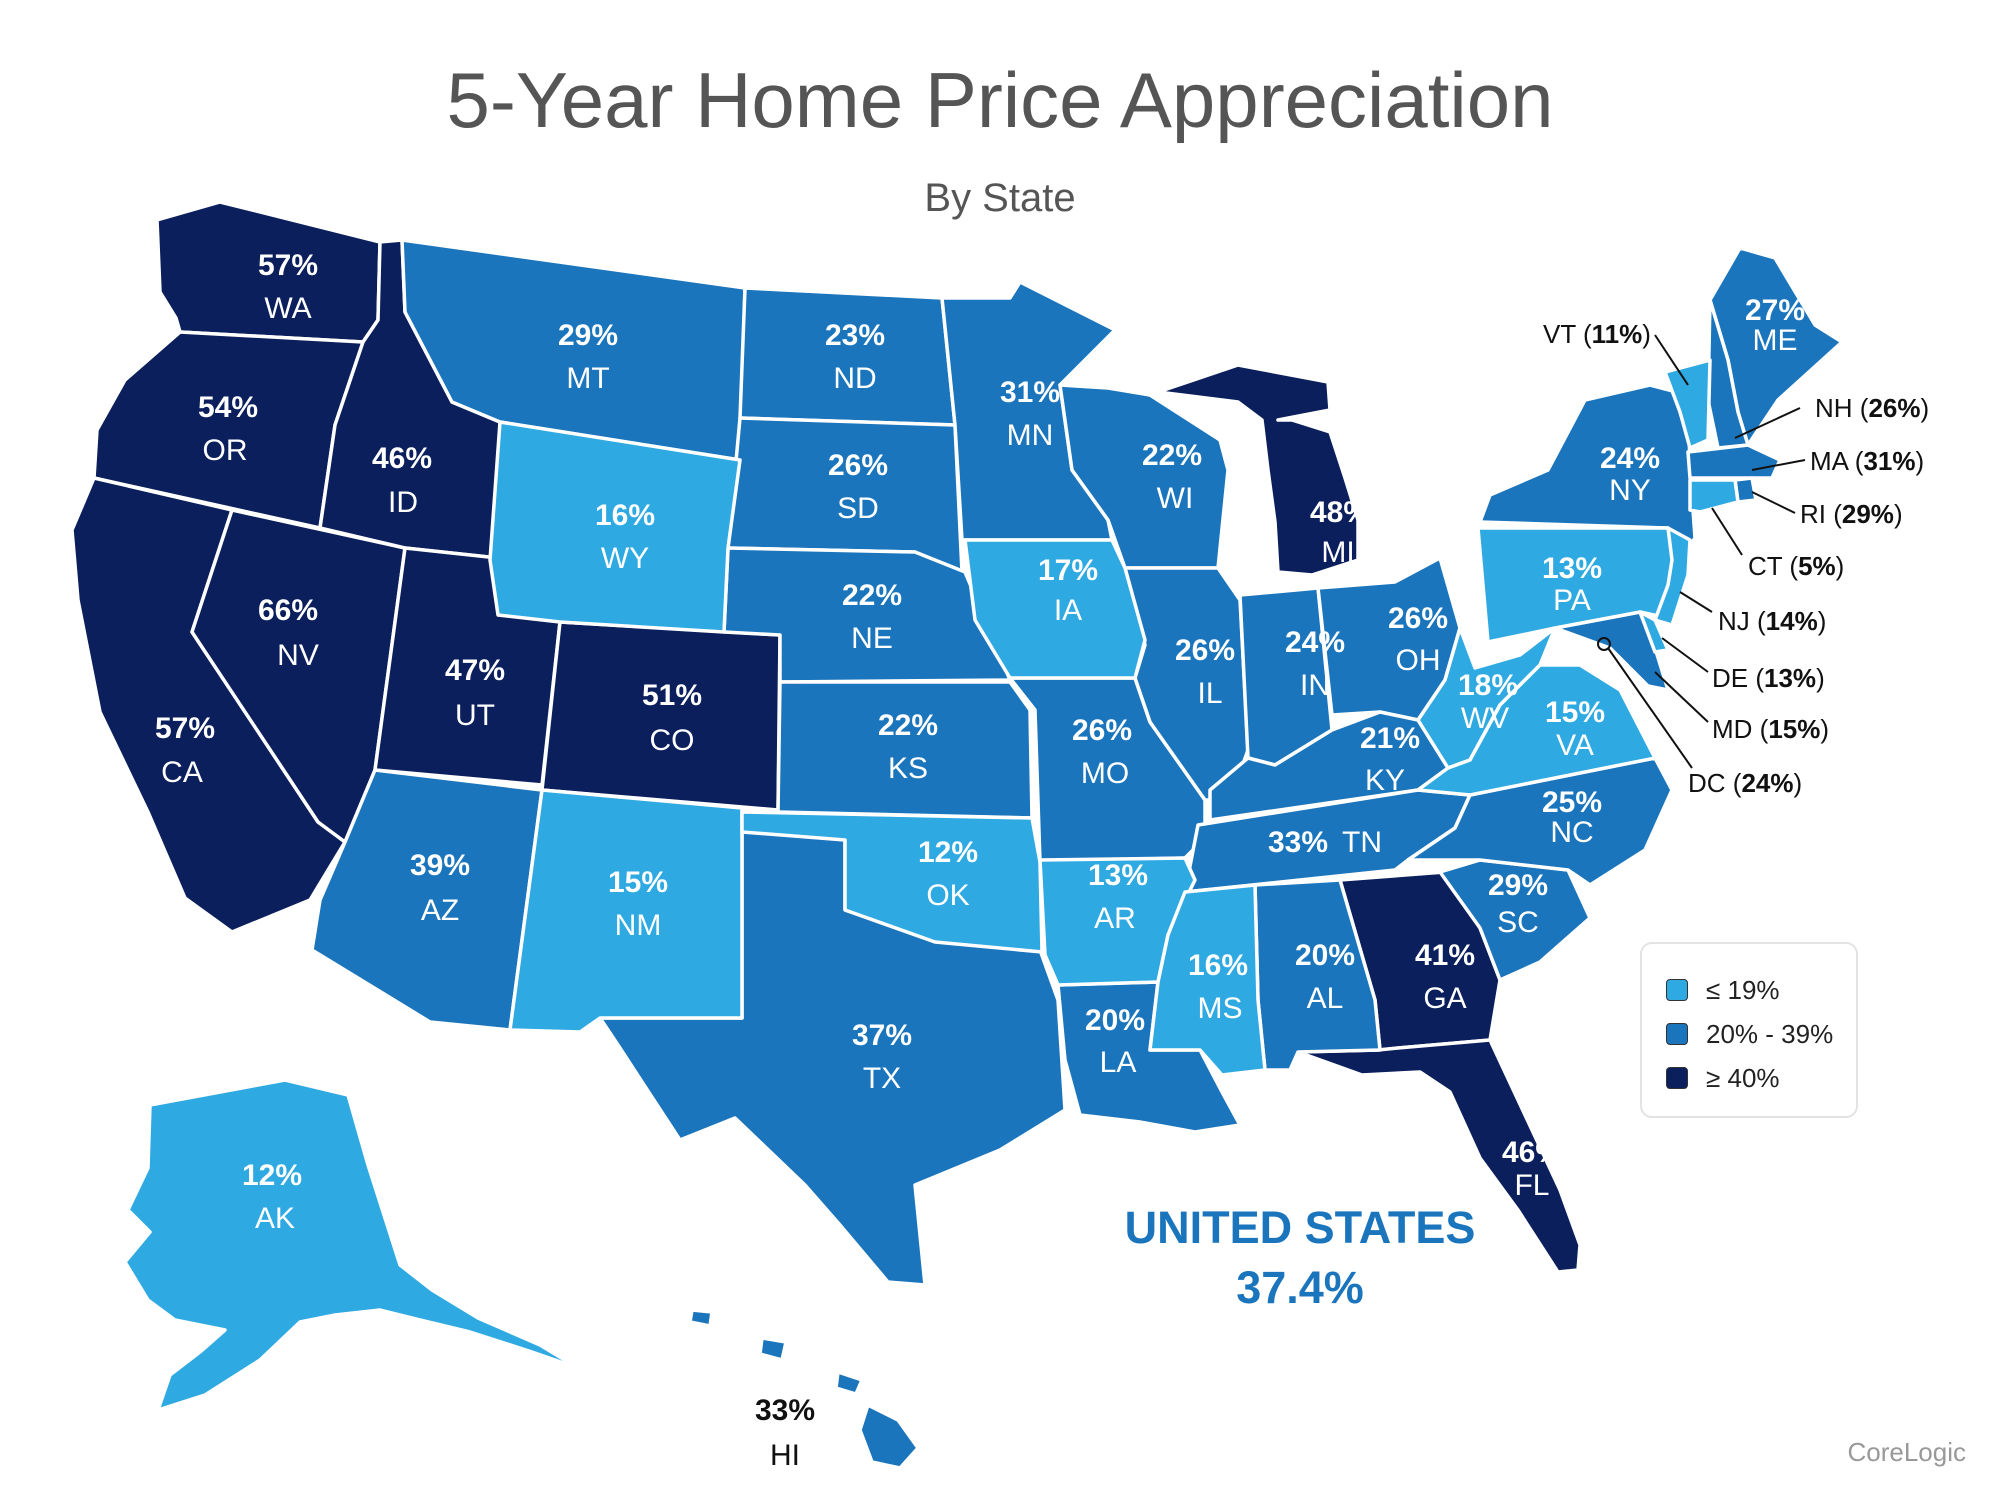 The width and height of the screenshot is (2000, 1500). I want to click on state-ny, so click(1587, 466).